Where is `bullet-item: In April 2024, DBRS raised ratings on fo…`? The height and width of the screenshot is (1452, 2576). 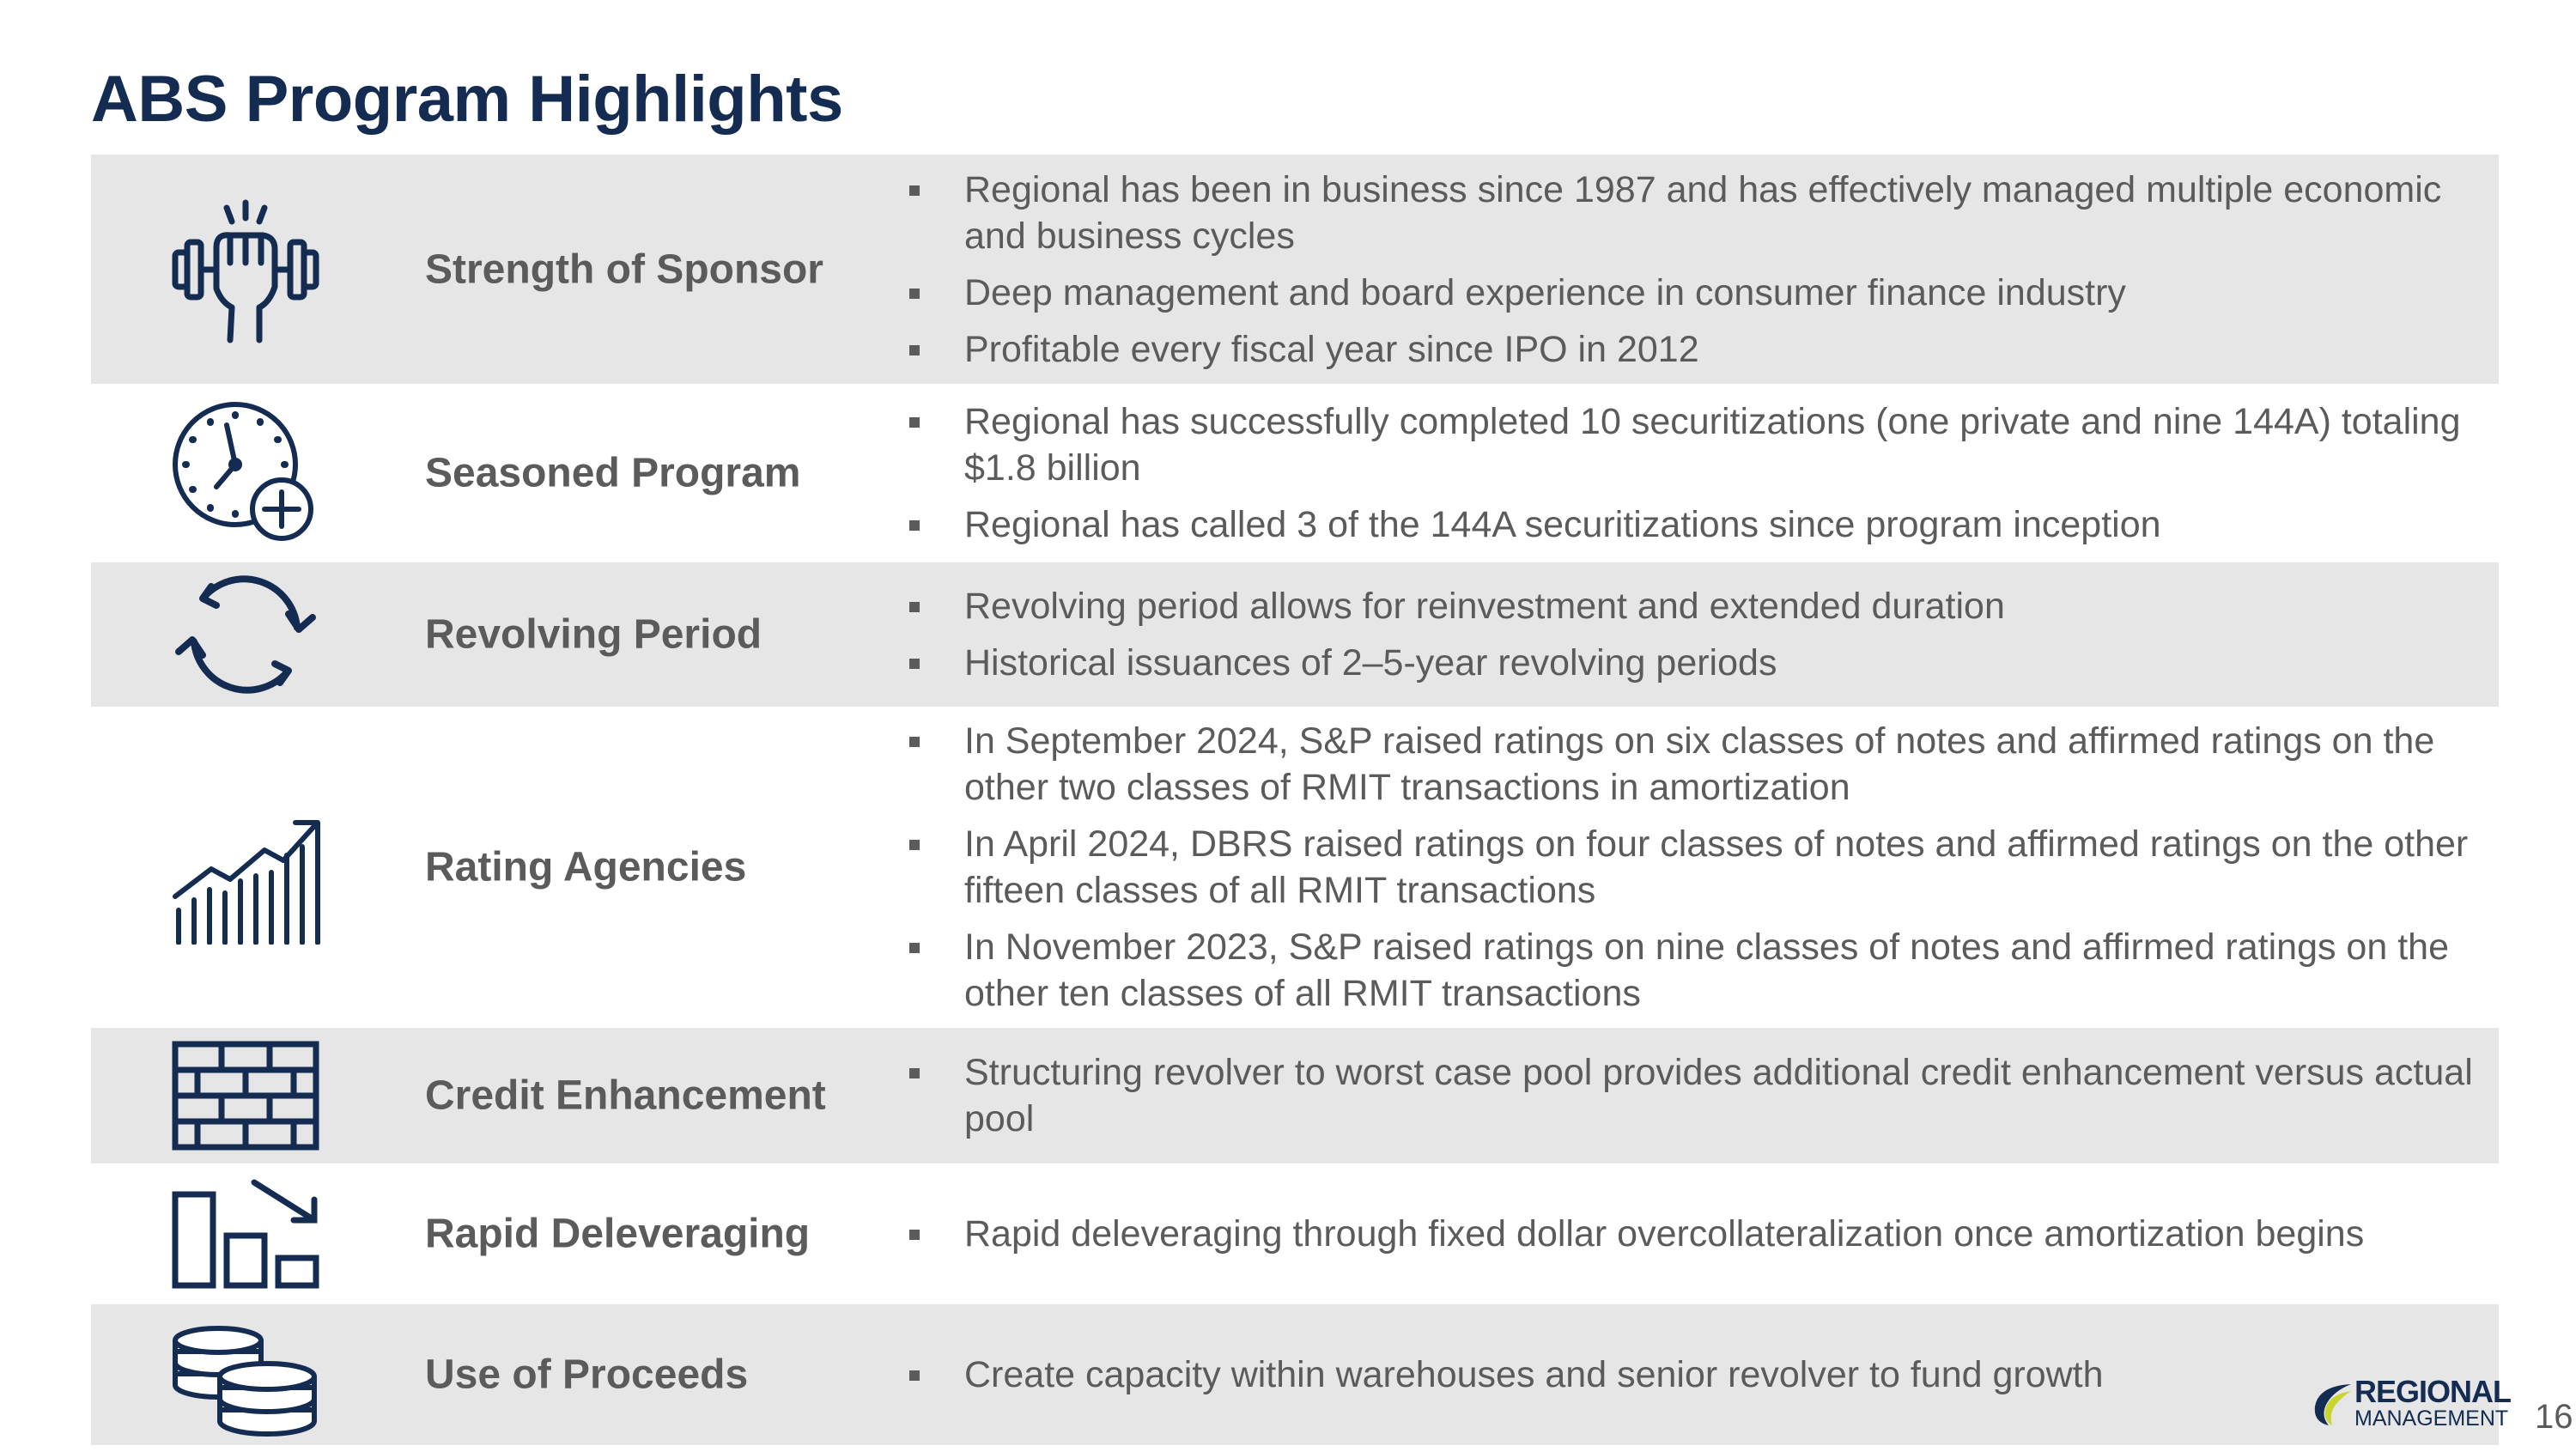 bullet-item: In April 2024, DBRS raised ratings on fo… is located at coordinates (1693, 867).